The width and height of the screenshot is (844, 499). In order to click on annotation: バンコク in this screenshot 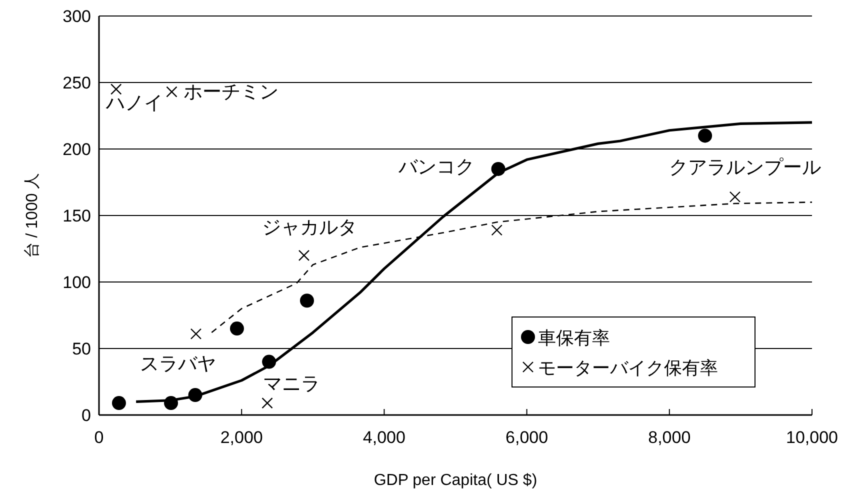, I will do `click(435, 167)`.